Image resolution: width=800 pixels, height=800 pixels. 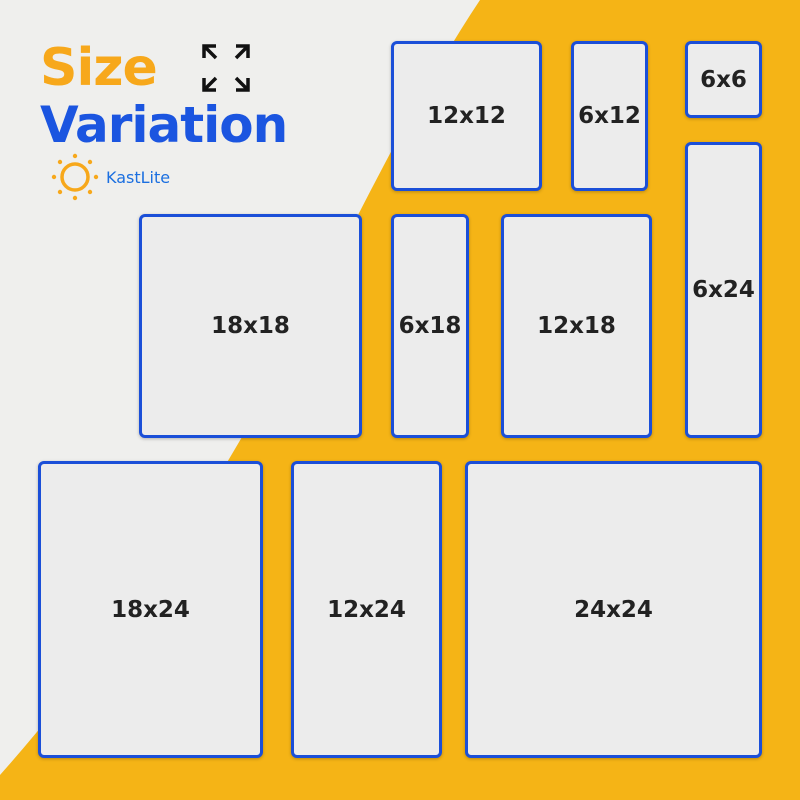 I want to click on tile-6x6: 6x6, so click(x=723, y=79).